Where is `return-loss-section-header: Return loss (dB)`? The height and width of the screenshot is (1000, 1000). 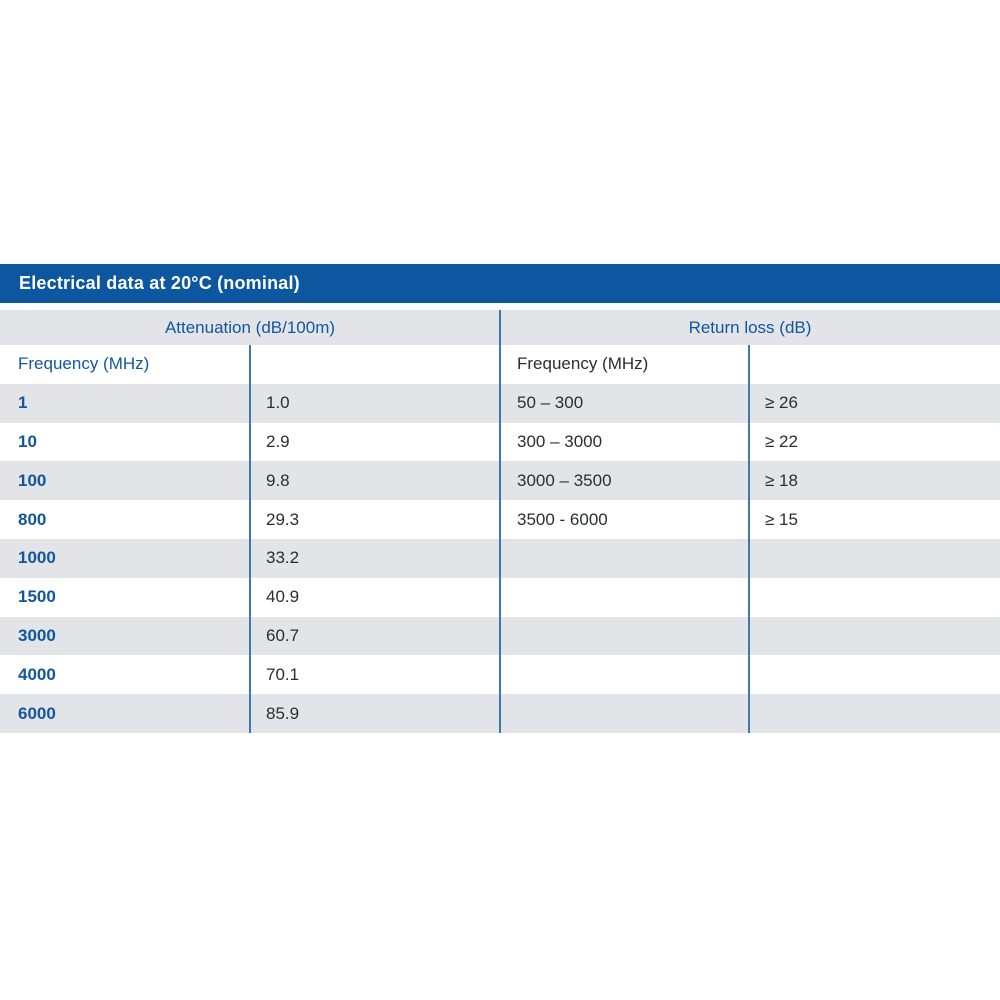 return-loss-section-header: Return loss (dB) is located at coordinates (750, 327).